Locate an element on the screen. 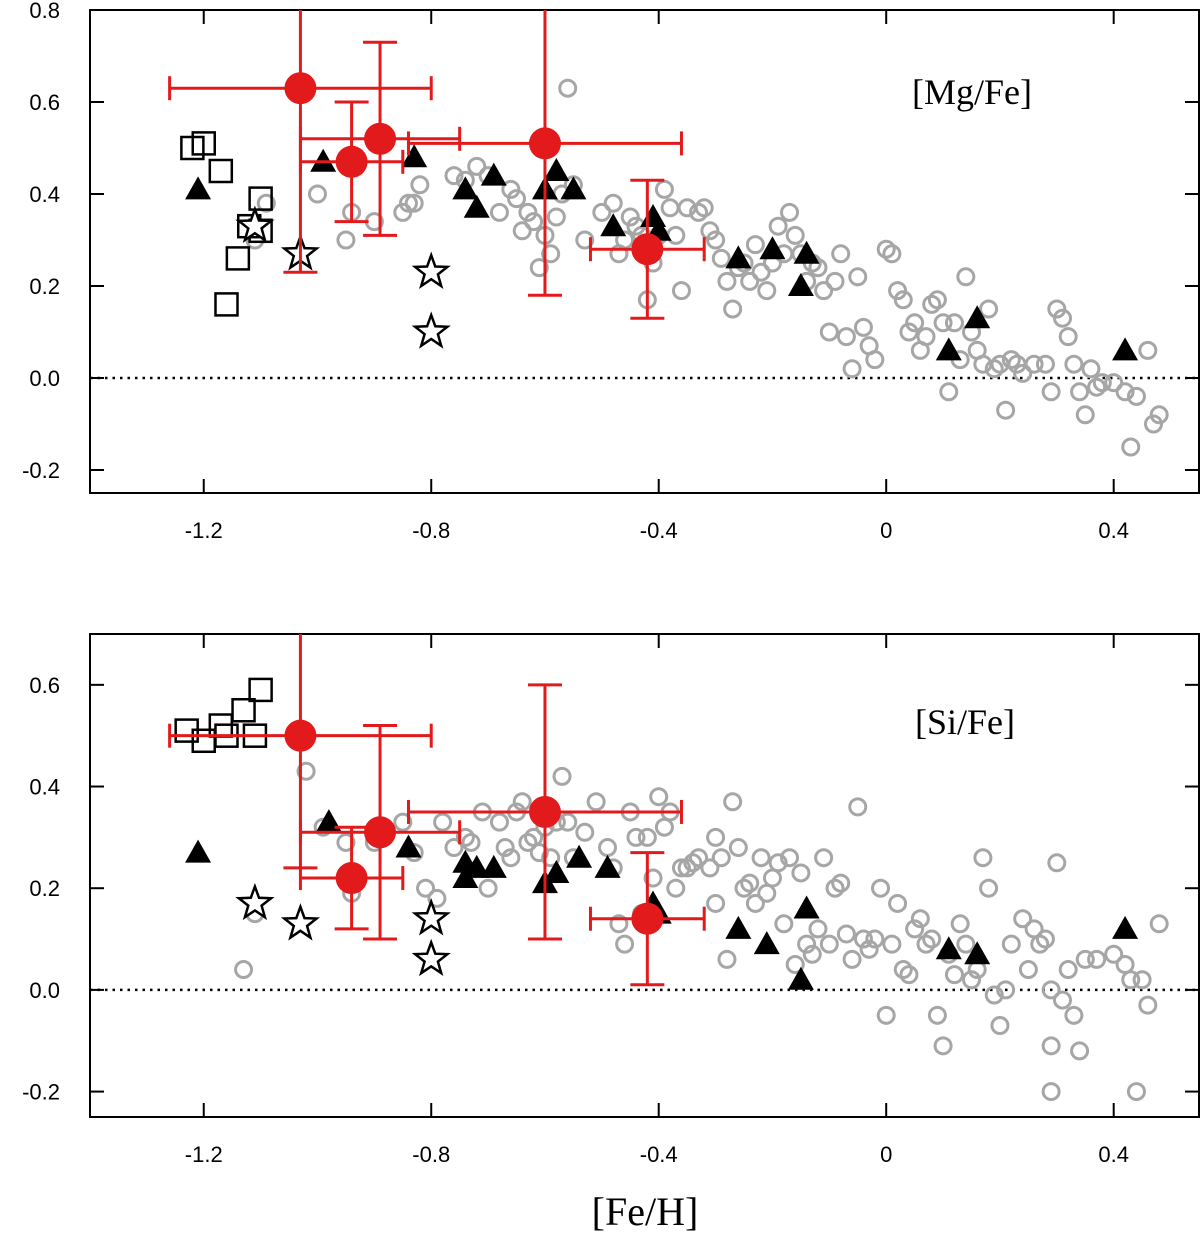 This screenshot has height=1235, width=1200. y-tick-label: 0.2 is located at coordinates (44, 888).